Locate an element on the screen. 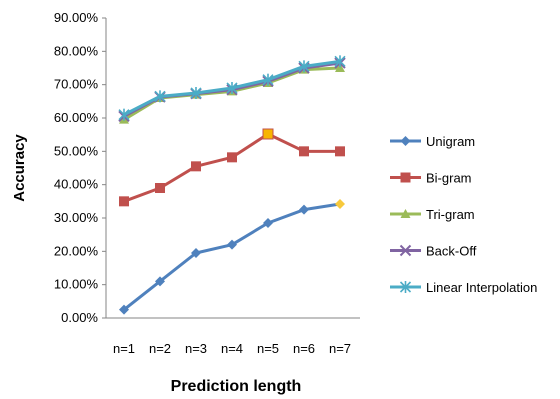  y-tick-label: 70.00% is located at coordinates (76, 84).